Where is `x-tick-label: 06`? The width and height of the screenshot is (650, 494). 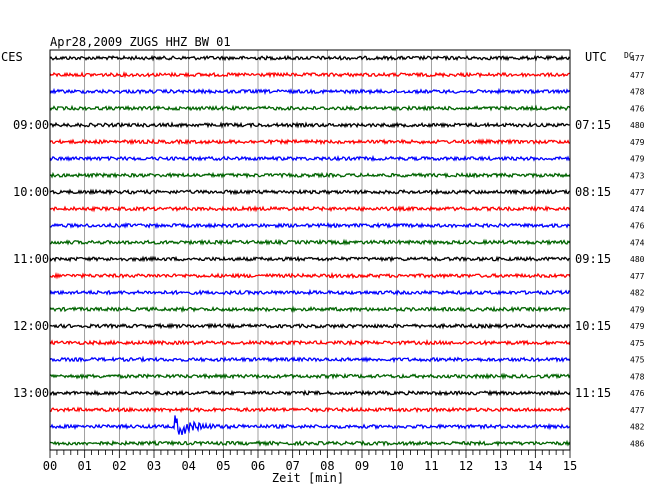
x-tick-label: 06 is located at coordinates (258, 466).